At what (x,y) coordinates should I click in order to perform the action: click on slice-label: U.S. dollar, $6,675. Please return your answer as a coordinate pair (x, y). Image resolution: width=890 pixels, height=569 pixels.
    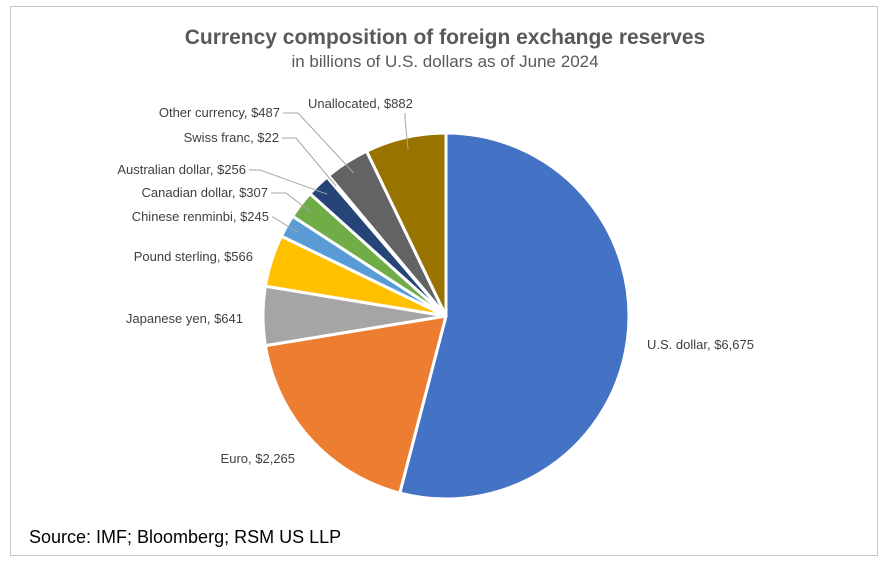
    Looking at the image, I should click on (700, 344).